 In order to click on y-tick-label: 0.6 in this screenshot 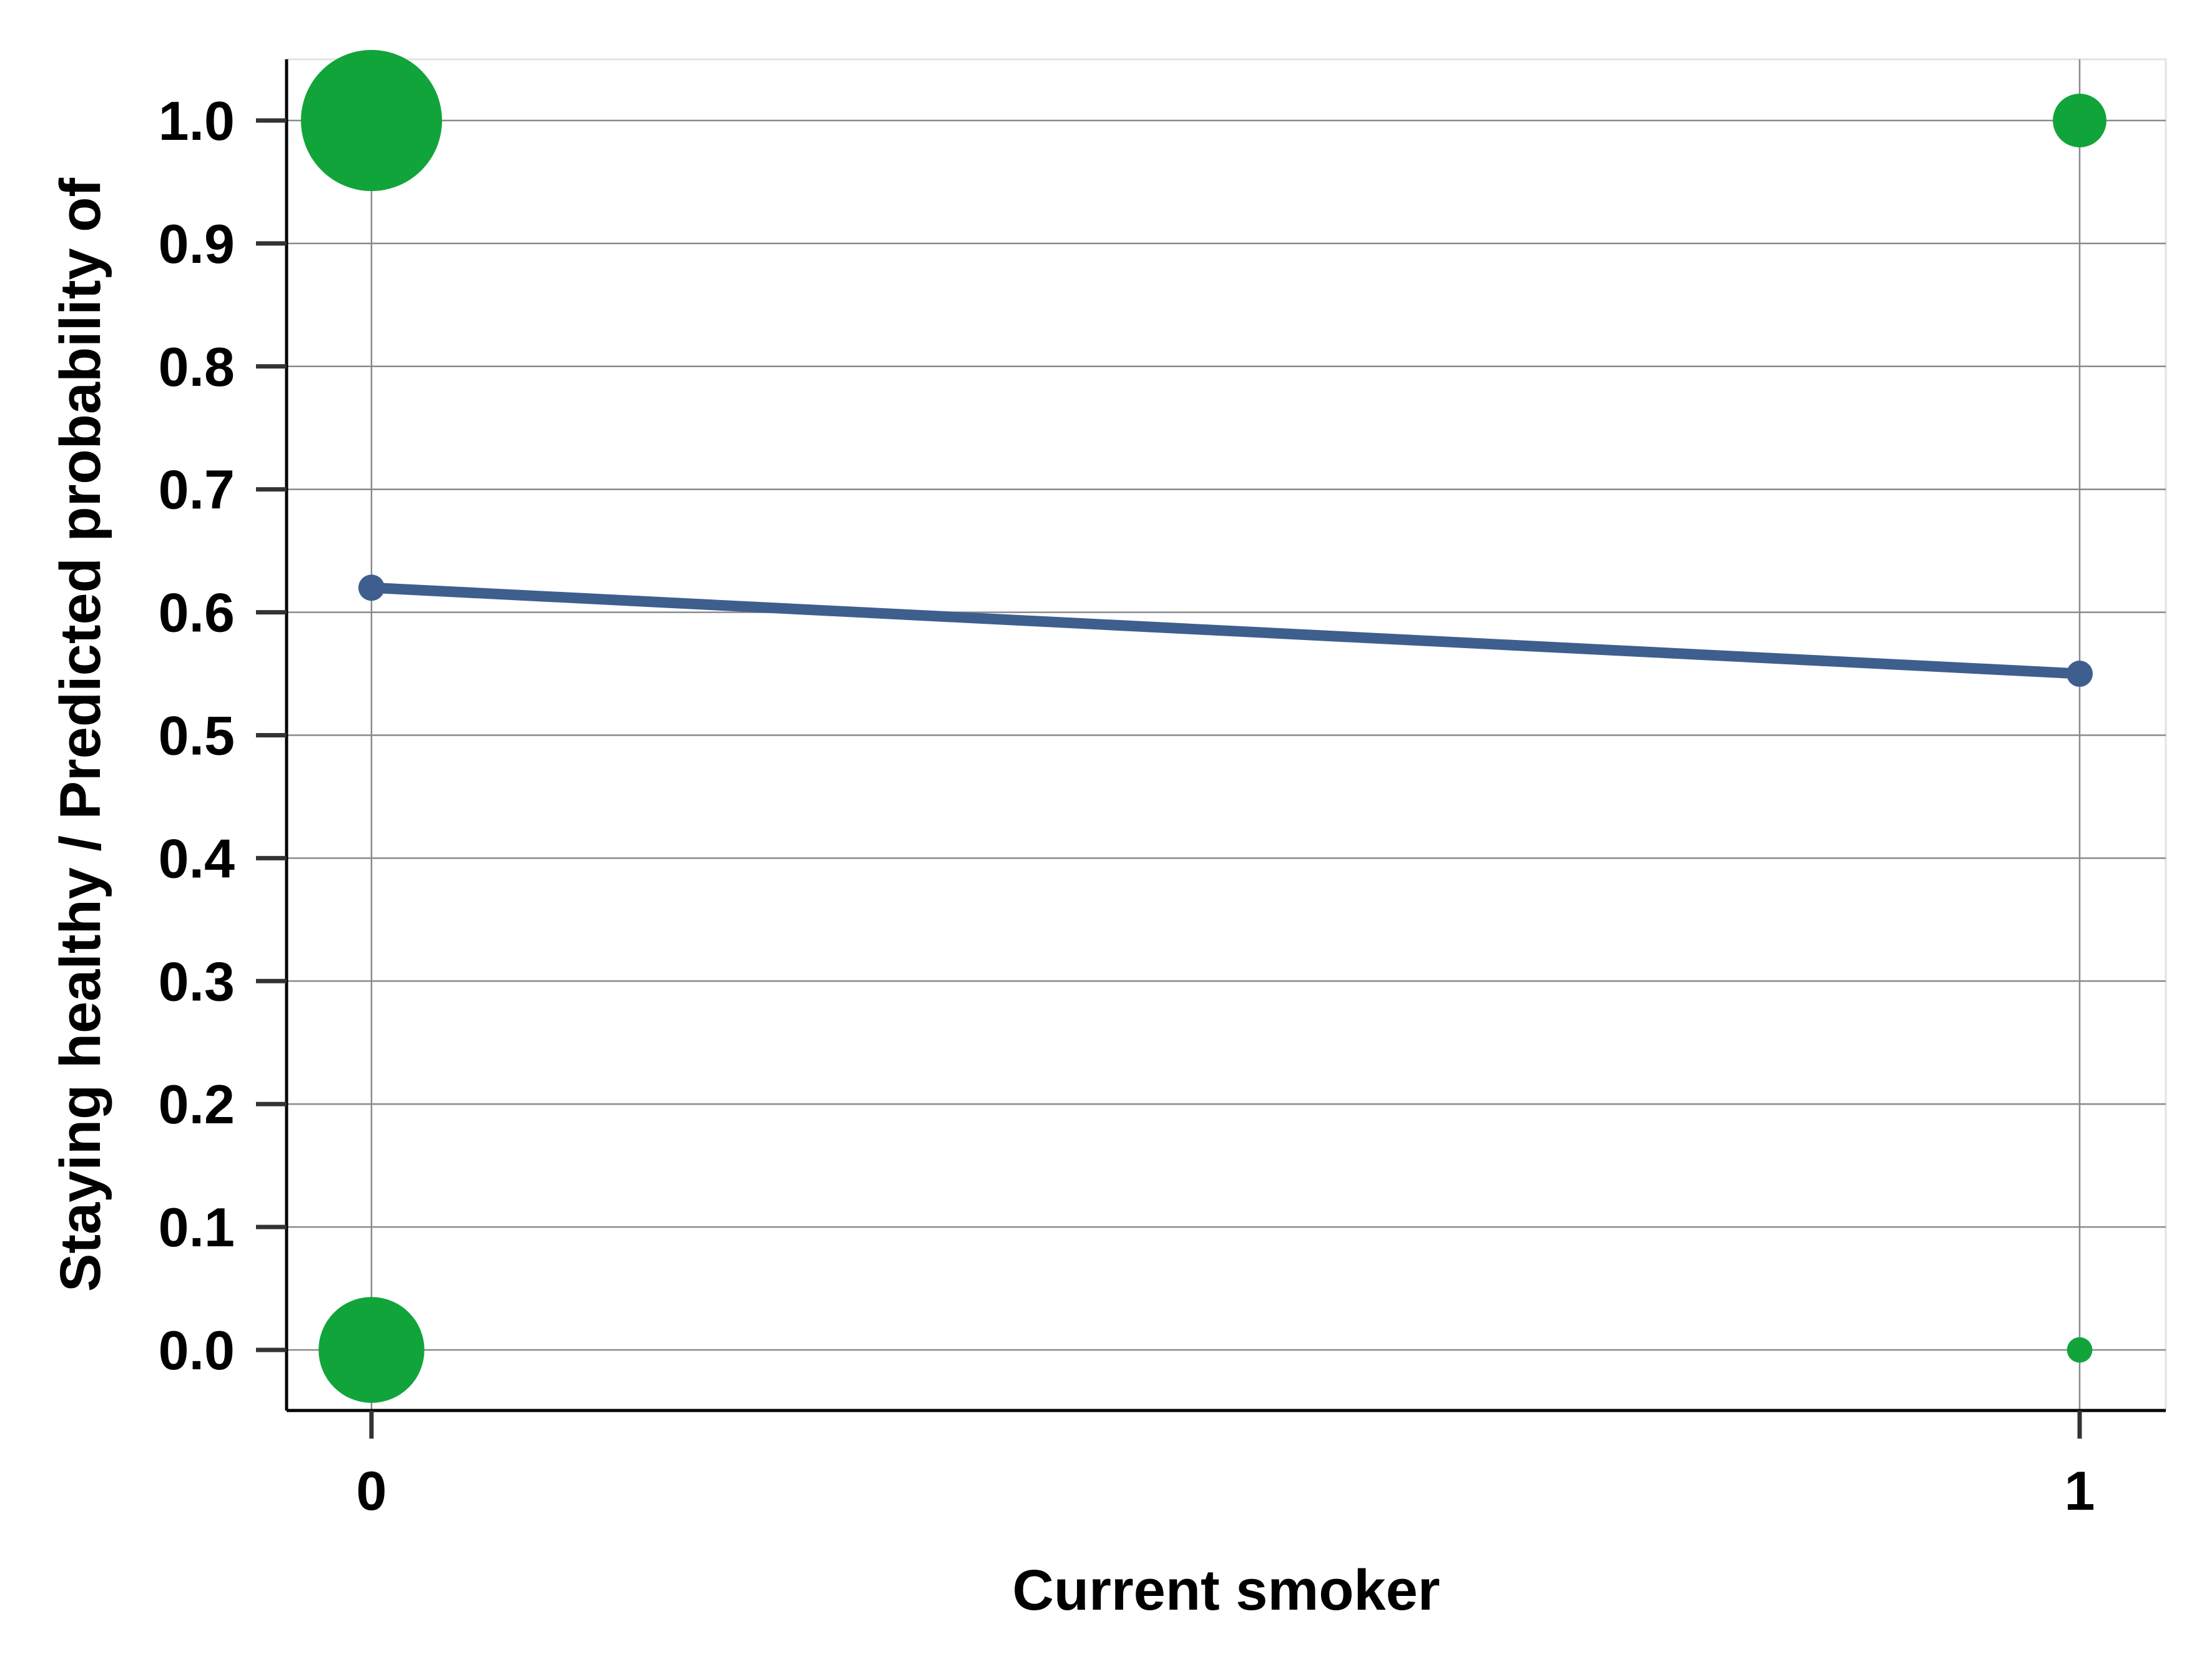, I will do `click(197, 613)`.